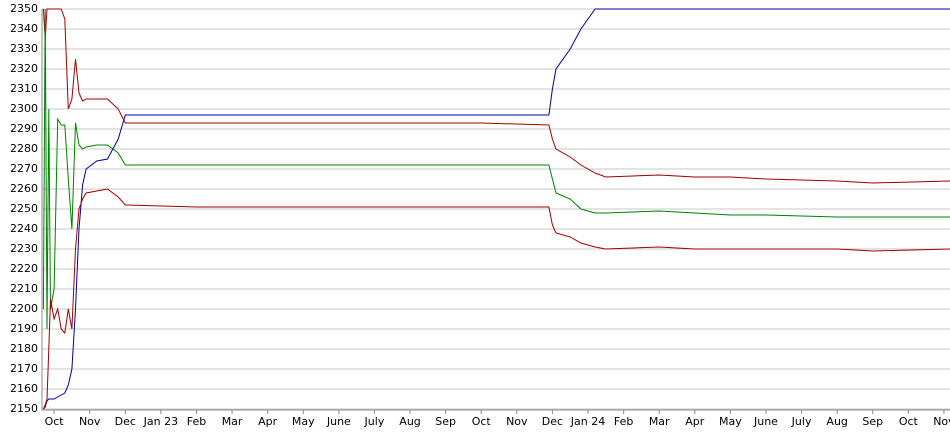 The width and height of the screenshot is (950, 435). What do you see at coordinates (587, 421) in the screenshot?
I see `x-tick-label: Jan 24` at bounding box center [587, 421].